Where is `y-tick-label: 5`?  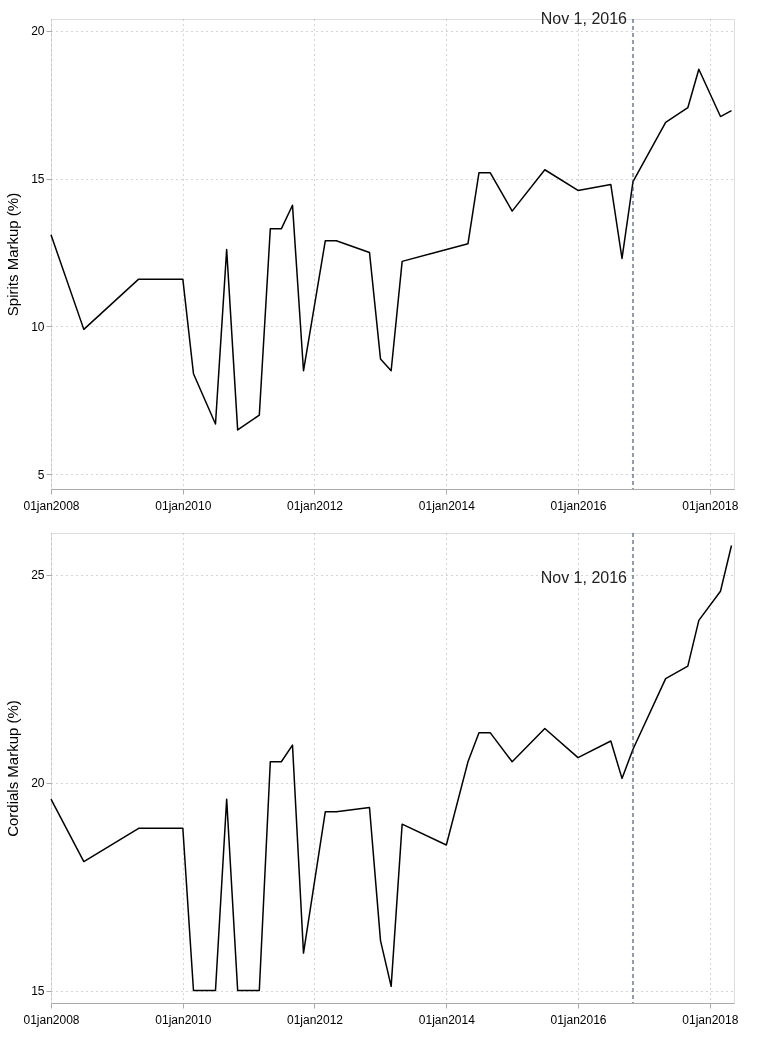
y-tick-label: 5 is located at coordinates (41, 474).